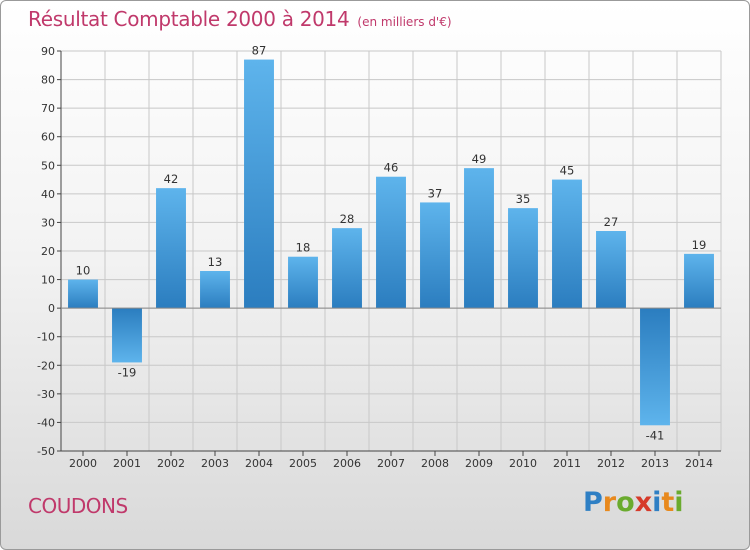 The height and width of the screenshot is (550, 750). What do you see at coordinates (655, 463) in the screenshot?
I see `x-tick-label: 2013` at bounding box center [655, 463].